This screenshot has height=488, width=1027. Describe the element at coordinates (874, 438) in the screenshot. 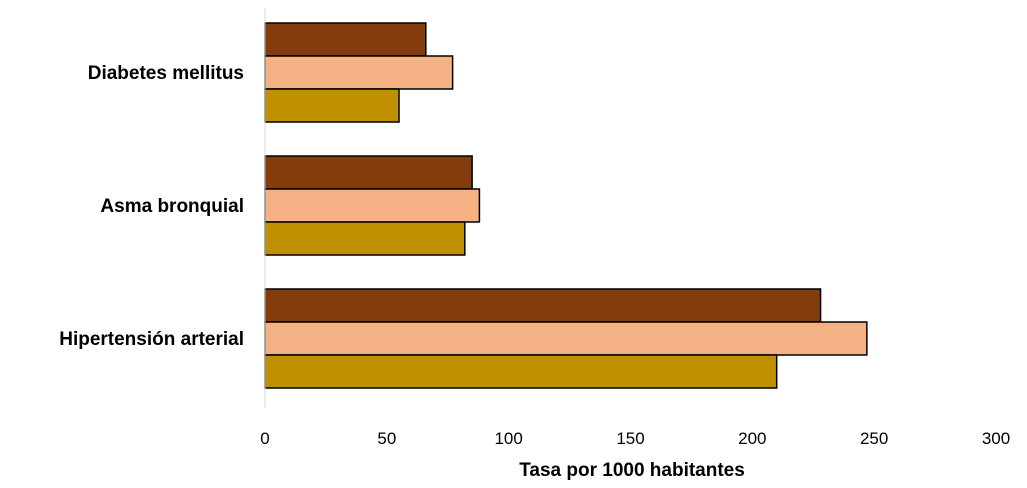

I see `x-tick-label: 250` at that location.